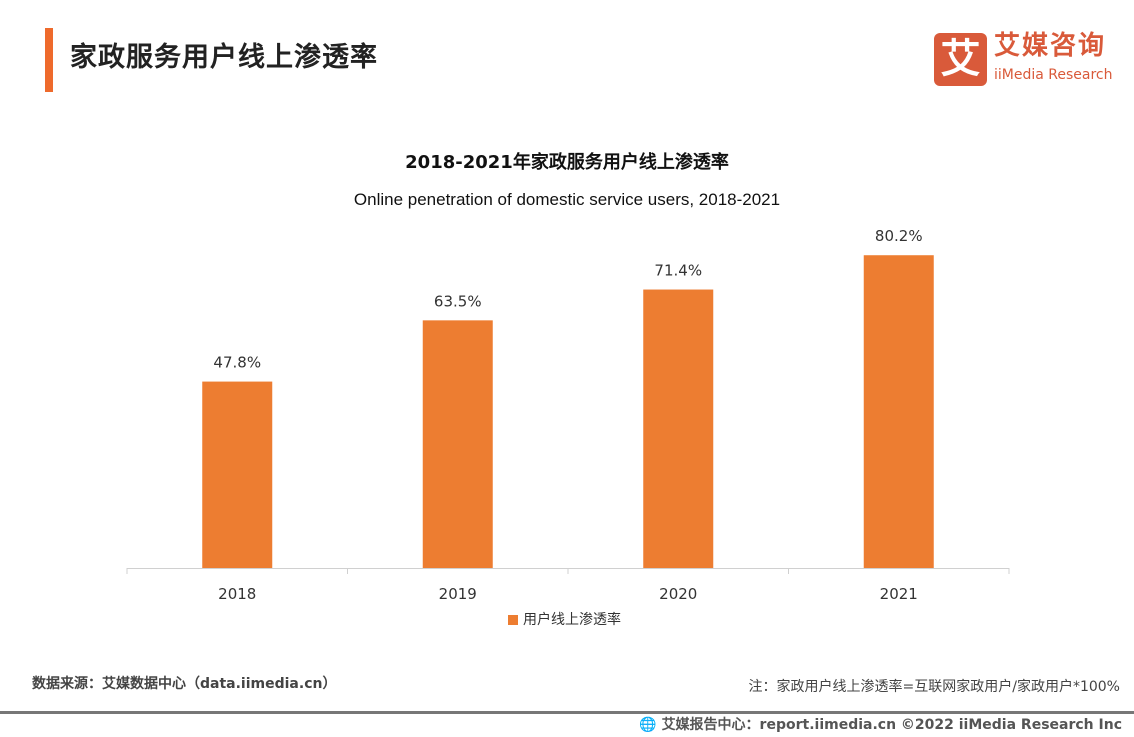 The image size is (1134, 737). Describe the element at coordinates (567, 162) in the screenshot. I see `chart-title: 2018-2021年家政服务用户线上渗透率` at that location.